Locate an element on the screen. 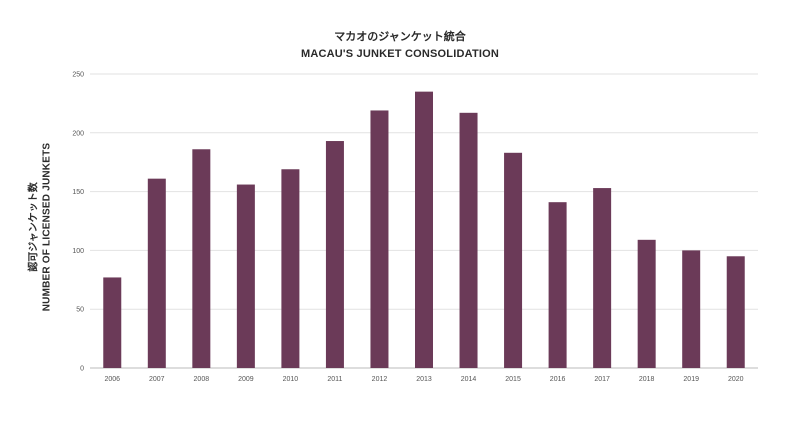 The image size is (800, 426). x-tick-label: 2008 is located at coordinates (202, 379).